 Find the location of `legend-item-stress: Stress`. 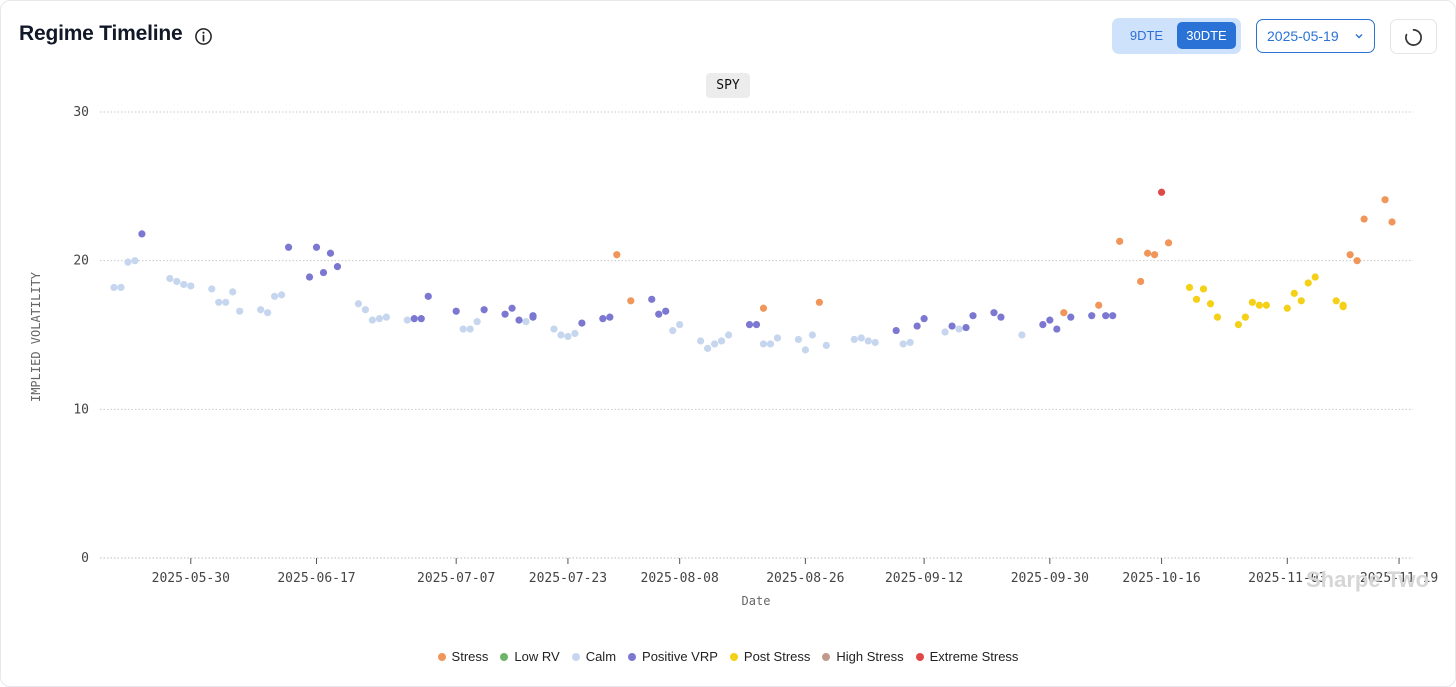

legend-item-stress: Stress is located at coordinates (462, 656).